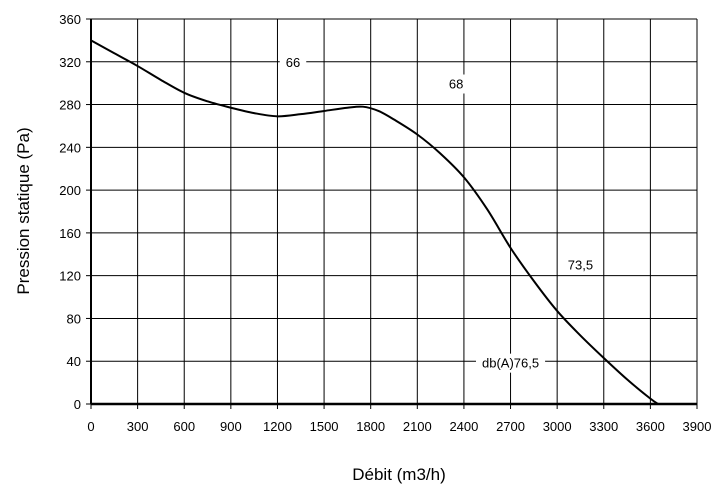 This screenshot has width=717, height=489. I want to click on annotation: 68, so click(456, 84).